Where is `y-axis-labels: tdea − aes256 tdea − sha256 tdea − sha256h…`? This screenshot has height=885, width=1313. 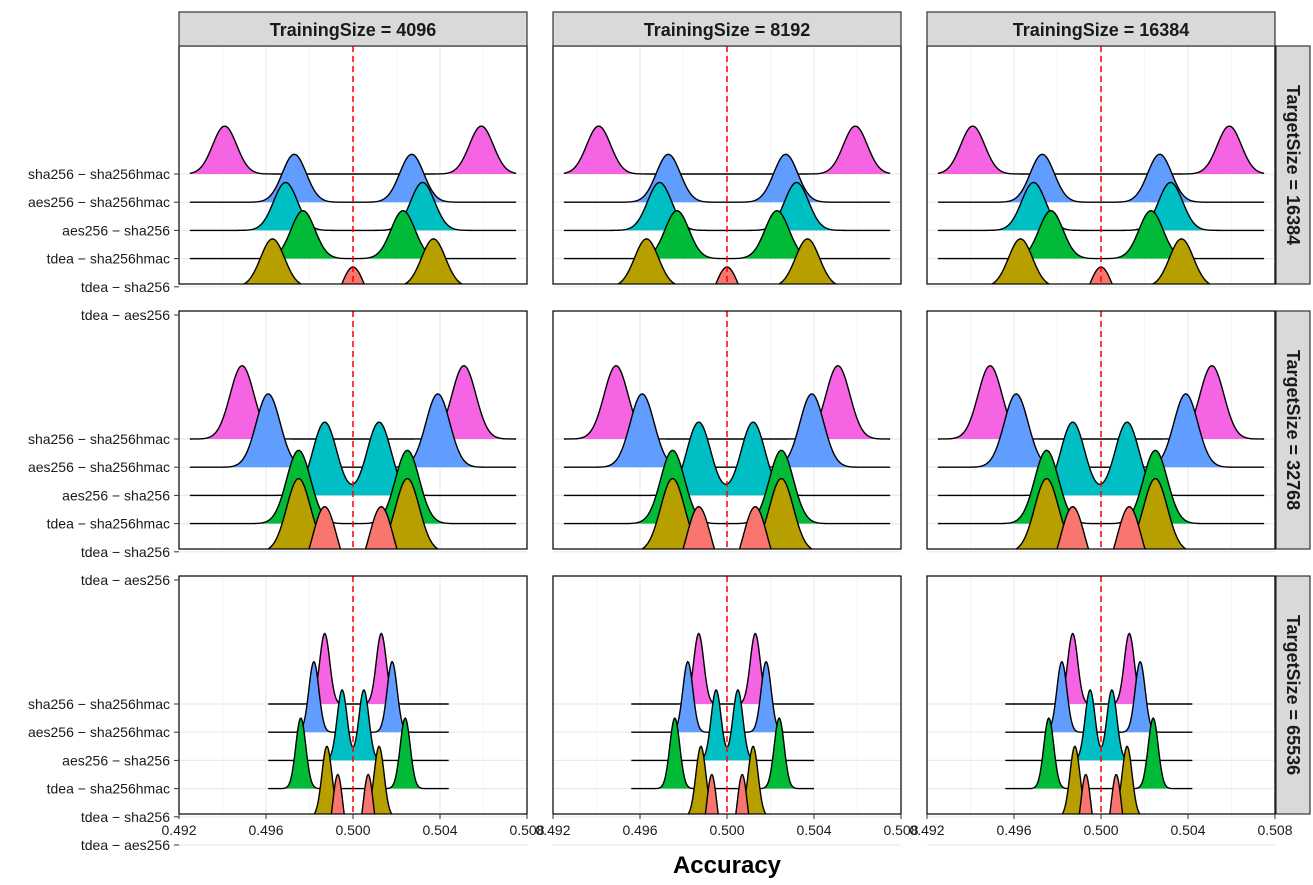
y-axis-labels: tdea − aes256 tdea − sha256 tdea − sha256h… is located at coordinates (103, 509).